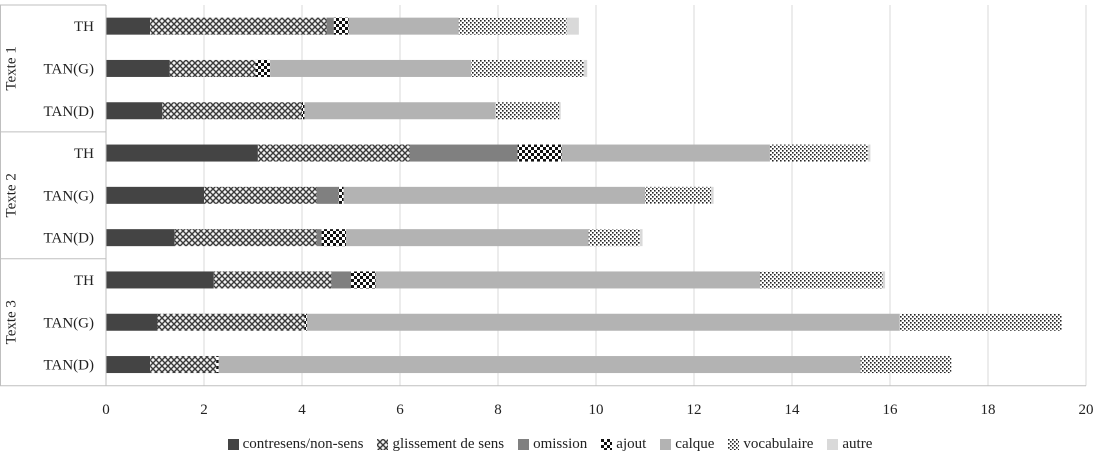 Image resolution: width=1100 pixels, height=457 pixels. Describe the element at coordinates (302, 410) in the screenshot. I see `x-tick-label: 4` at that location.